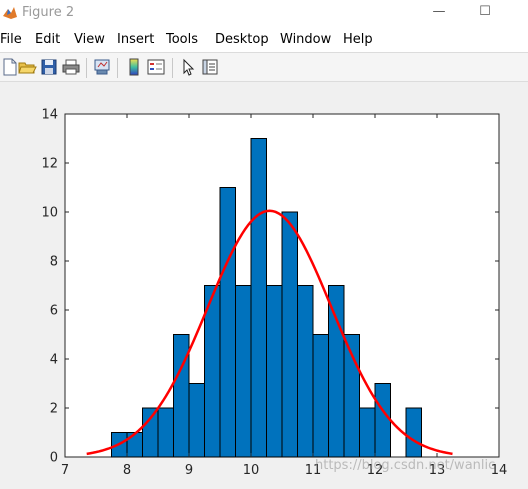 This screenshot has height=489, width=528. Describe the element at coordinates (48, 12) in the screenshot. I see `window-title: Figure 2` at that location.